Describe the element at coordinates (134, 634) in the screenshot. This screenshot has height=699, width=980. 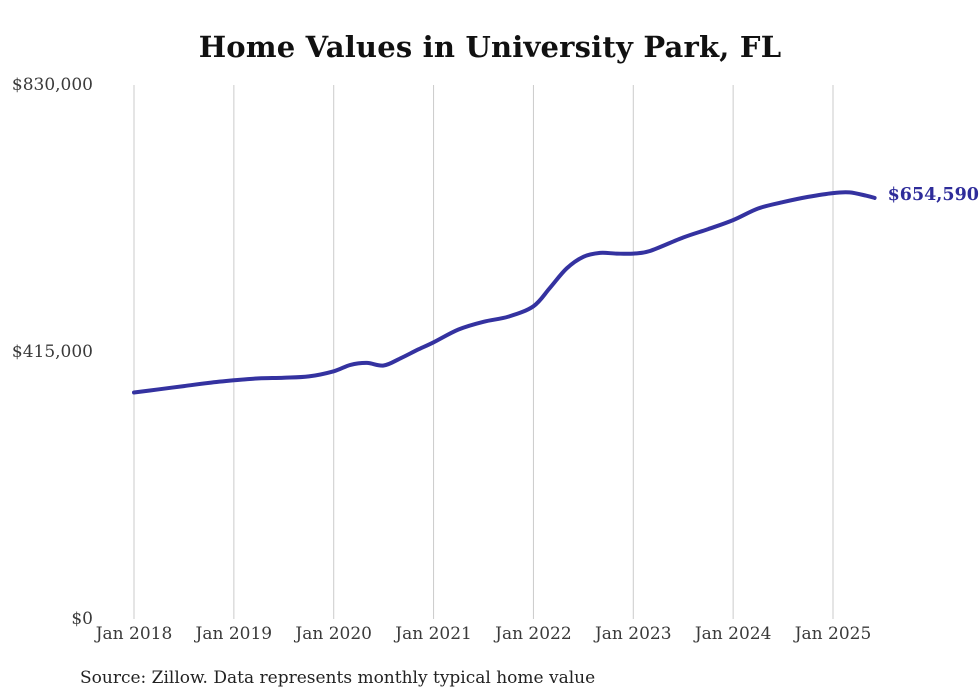
I see `x-tick-label: Jan 2018` at that location.